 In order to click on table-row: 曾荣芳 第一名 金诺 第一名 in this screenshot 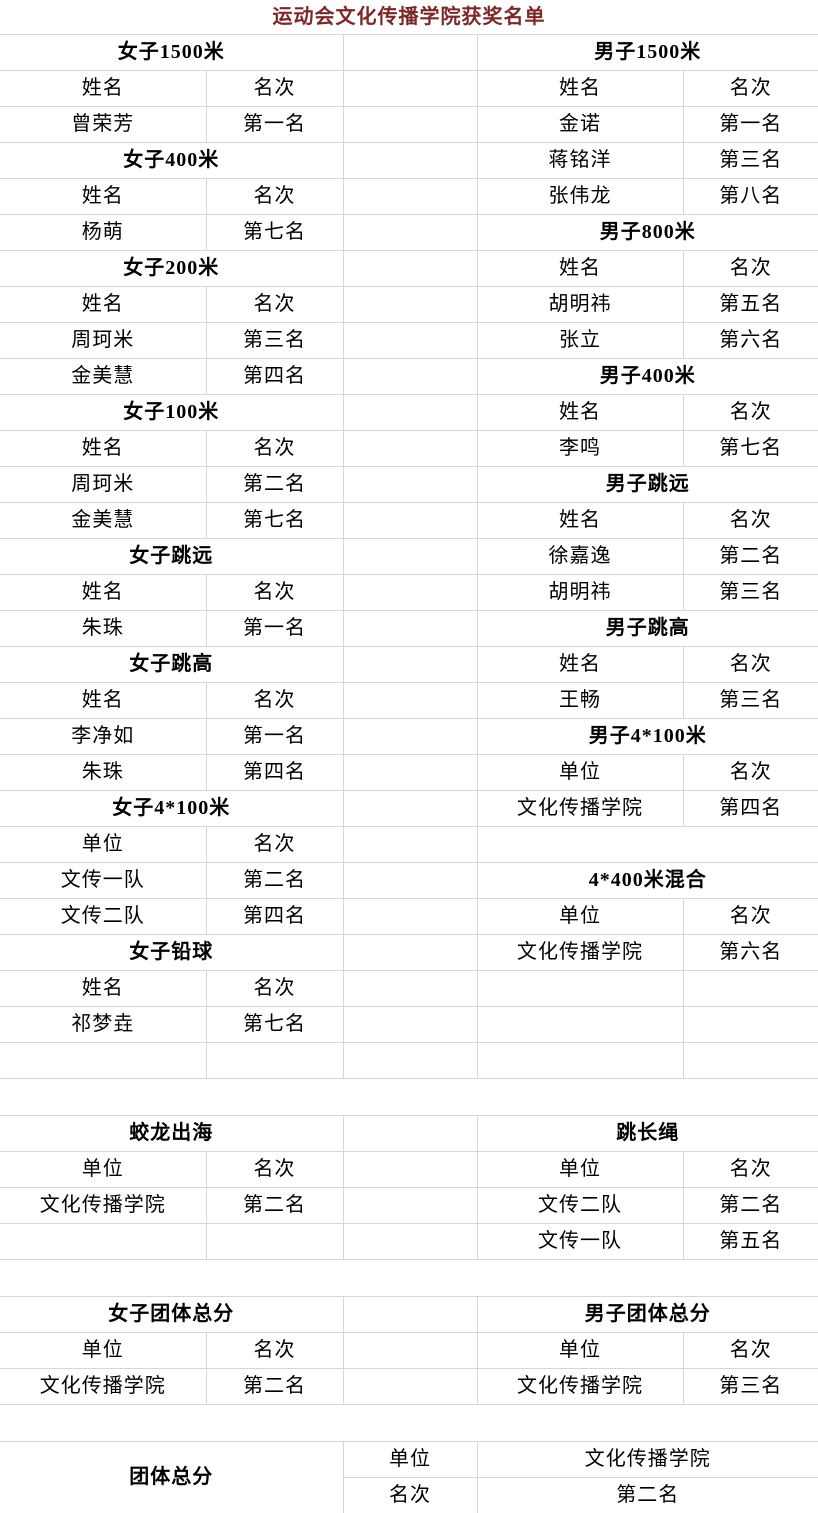, I will do `click(409, 124)`.